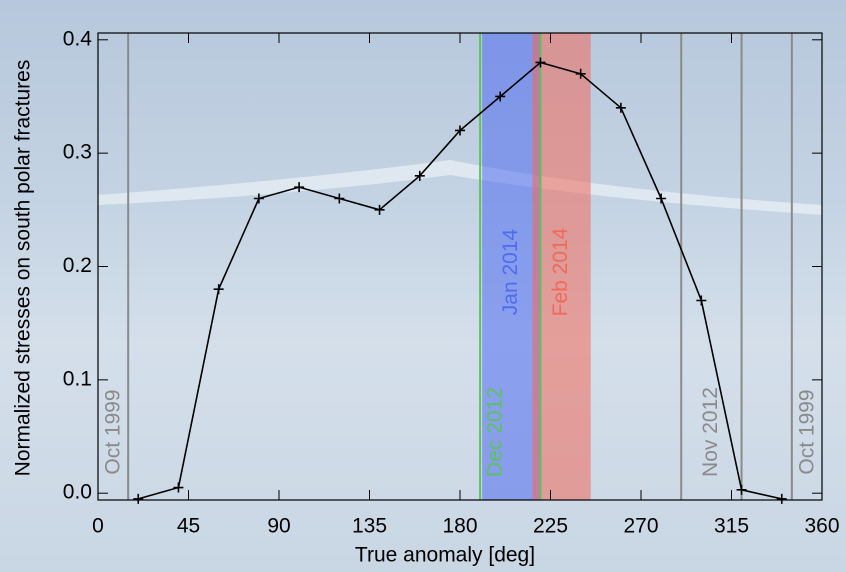 The height and width of the screenshot is (572, 846). What do you see at coordinates (731, 526) in the screenshot?
I see `x-tick-label: 315` at bounding box center [731, 526].